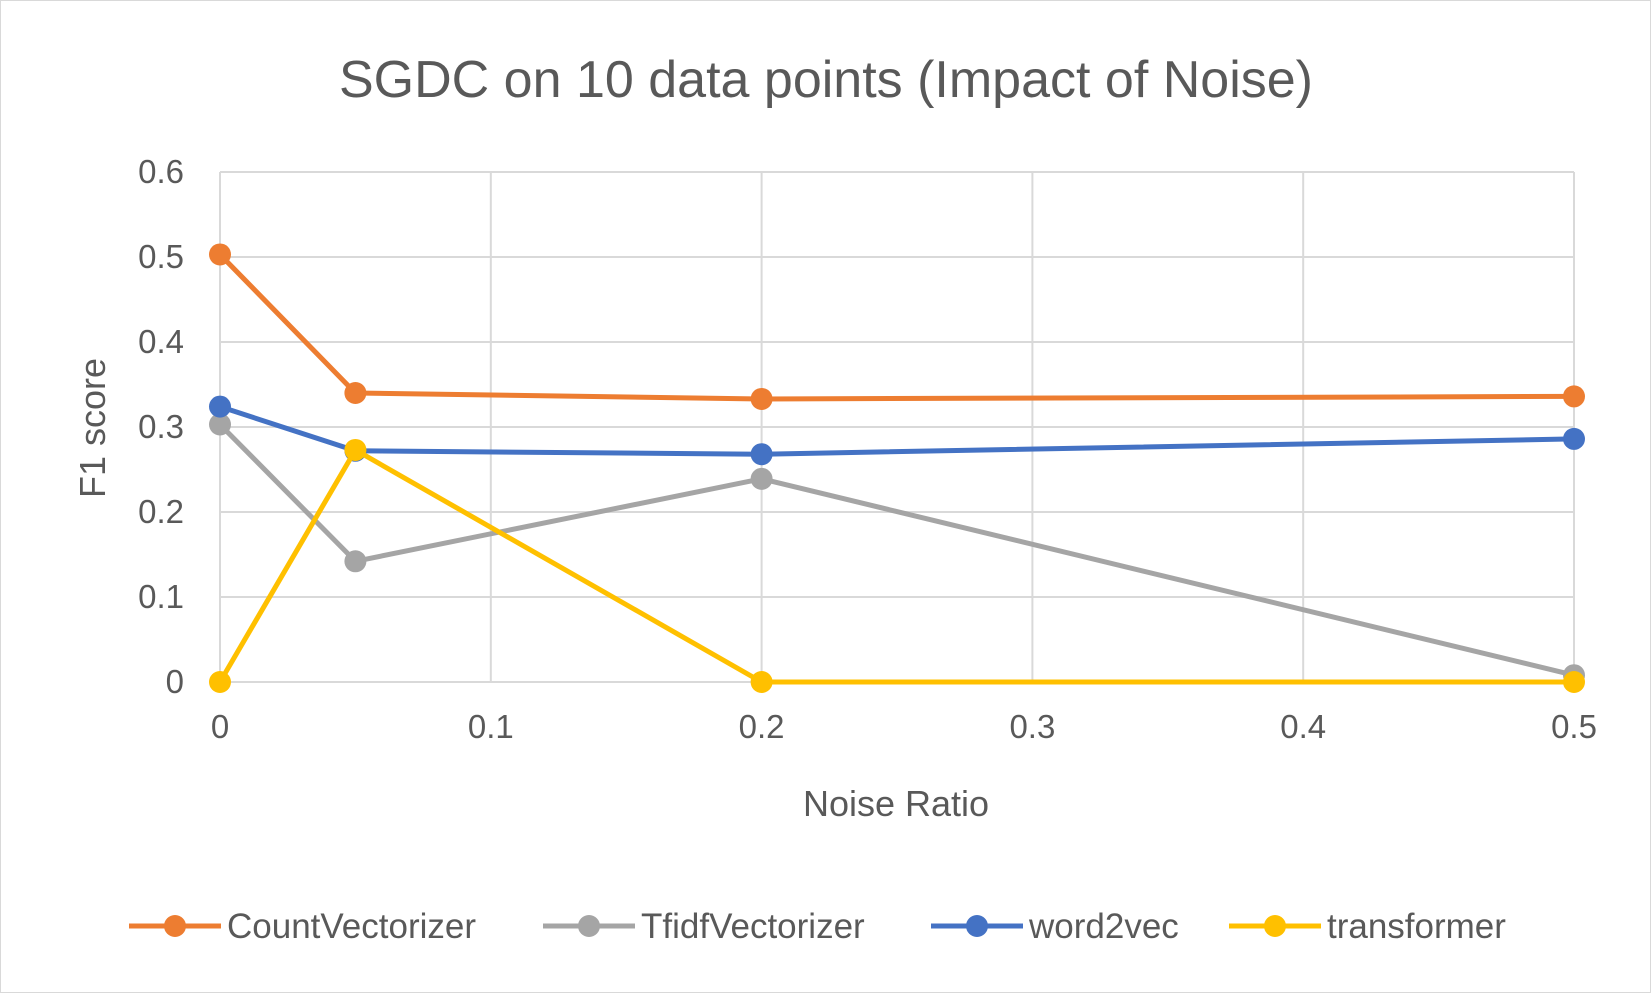  Describe the element at coordinates (161, 341) in the screenshot. I see `y-tick-label: 0.4` at that location.